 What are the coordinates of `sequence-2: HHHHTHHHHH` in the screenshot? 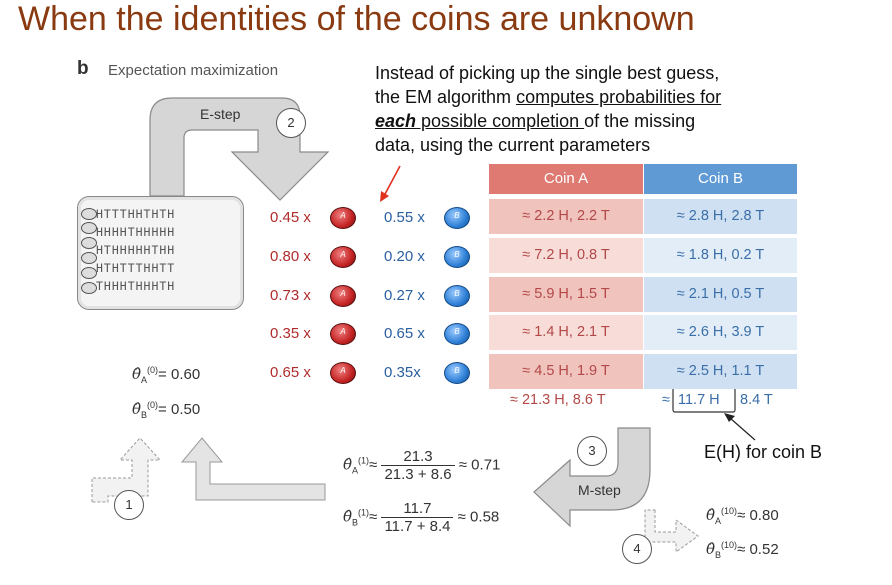 It's located at (136, 232).